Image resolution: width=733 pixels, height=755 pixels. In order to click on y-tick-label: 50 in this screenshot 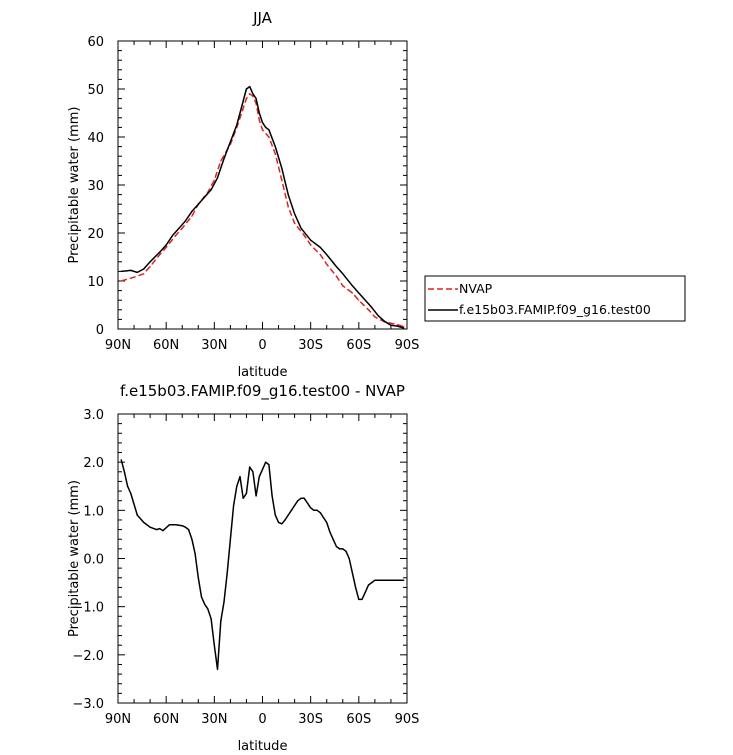, I will do `click(95, 90)`.